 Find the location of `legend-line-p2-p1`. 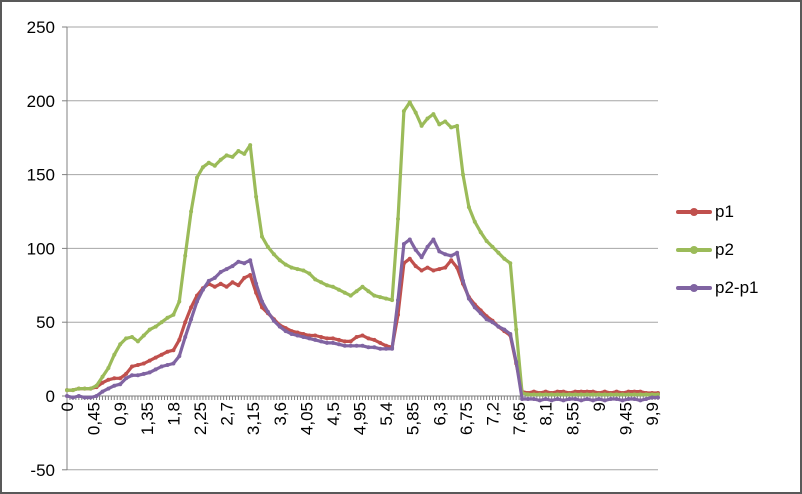

legend-line-p2-p1 is located at coordinates (694, 288).